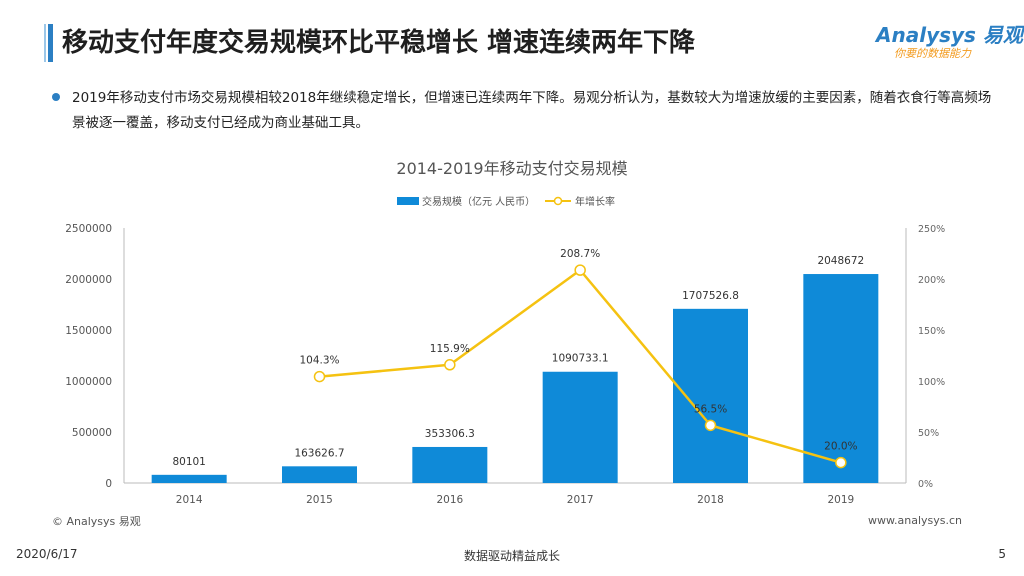 The height and width of the screenshot is (576, 1024). Describe the element at coordinates (511, 556) in the screenshot. I see `bottom-slogan: 数据驱动精益成长` at that location.